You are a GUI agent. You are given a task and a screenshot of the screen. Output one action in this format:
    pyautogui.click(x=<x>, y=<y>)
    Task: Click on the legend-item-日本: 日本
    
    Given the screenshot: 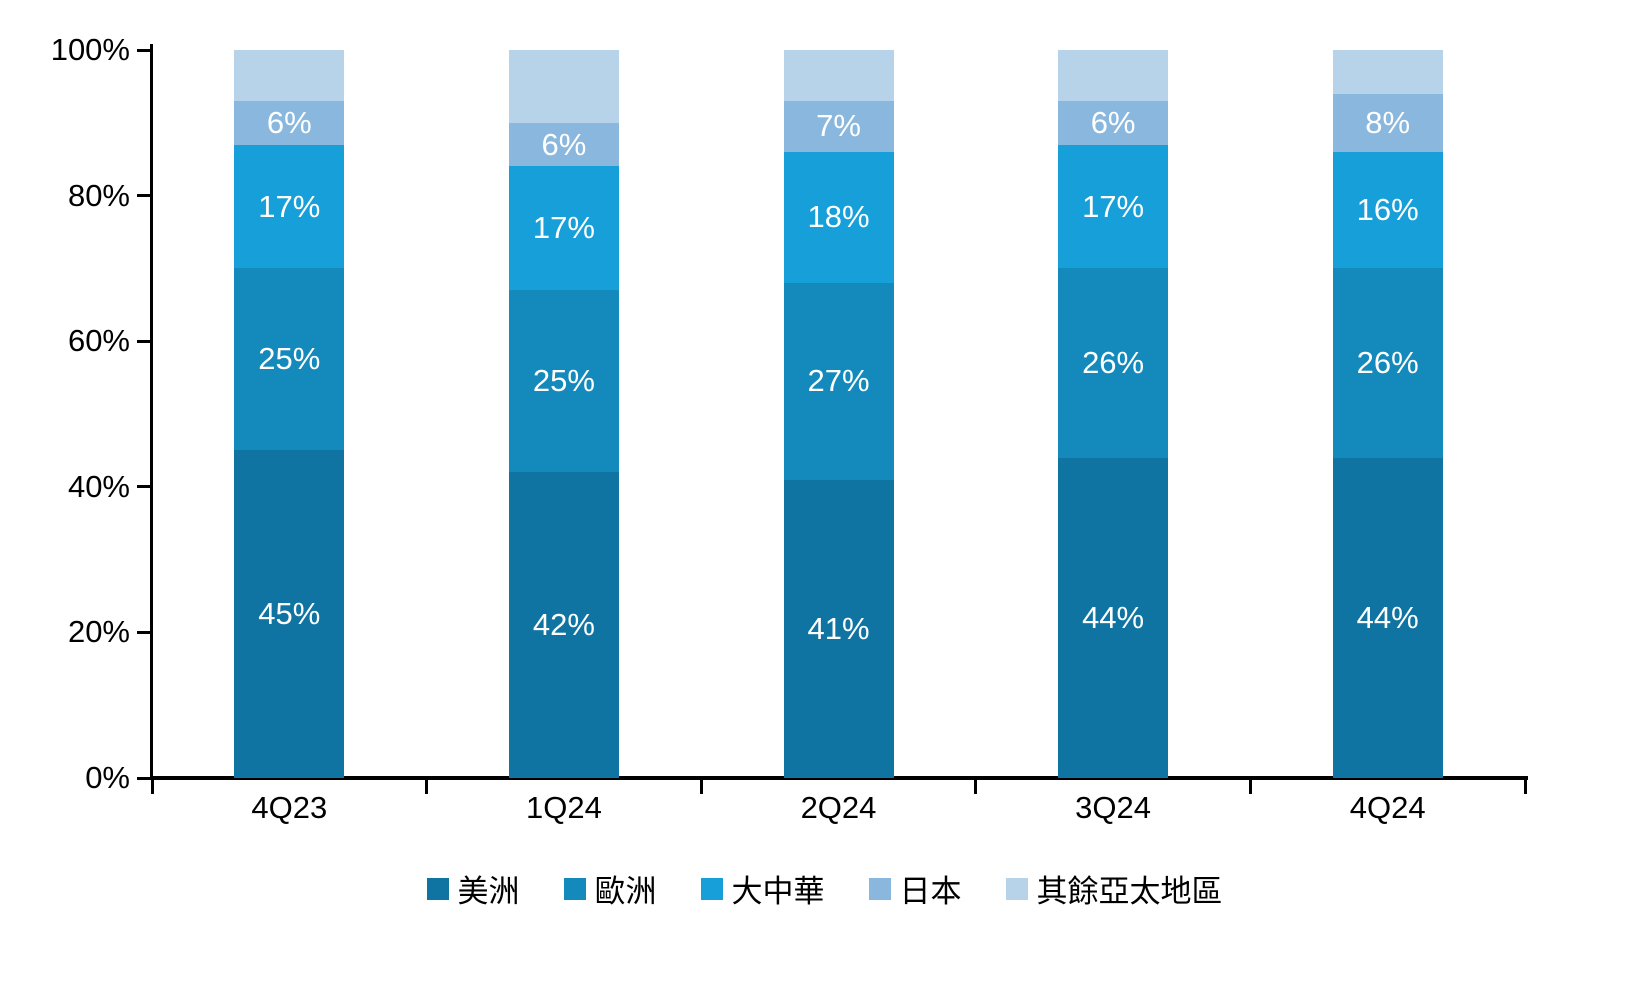 What is the action you would take?
    pyautogui.click(x=915, y=888)
    